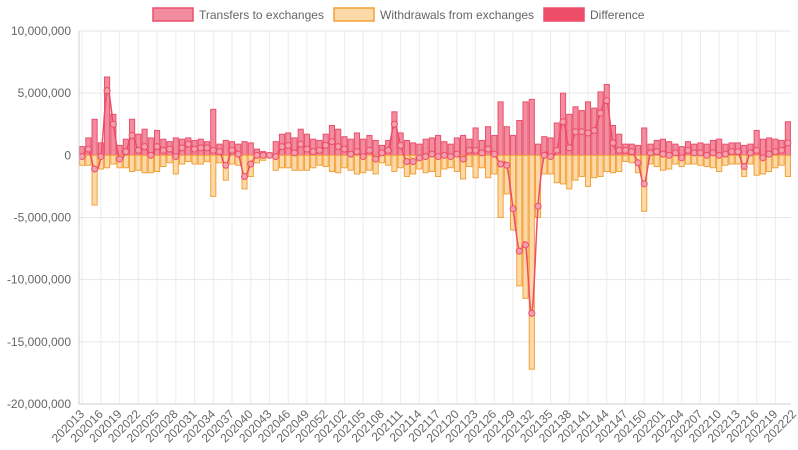  Describe the element at coordinates (617, 15) in the screenshot. I see `legend-label-2: Difference` at that location.